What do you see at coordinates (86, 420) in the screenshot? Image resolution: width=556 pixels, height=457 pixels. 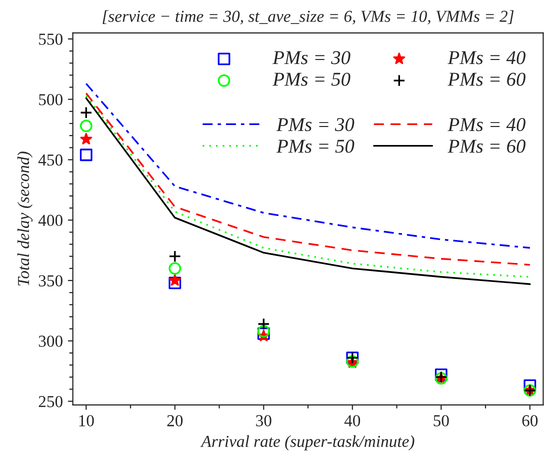 I see `x-tick-label: 10` at bounding box center [86, 420].